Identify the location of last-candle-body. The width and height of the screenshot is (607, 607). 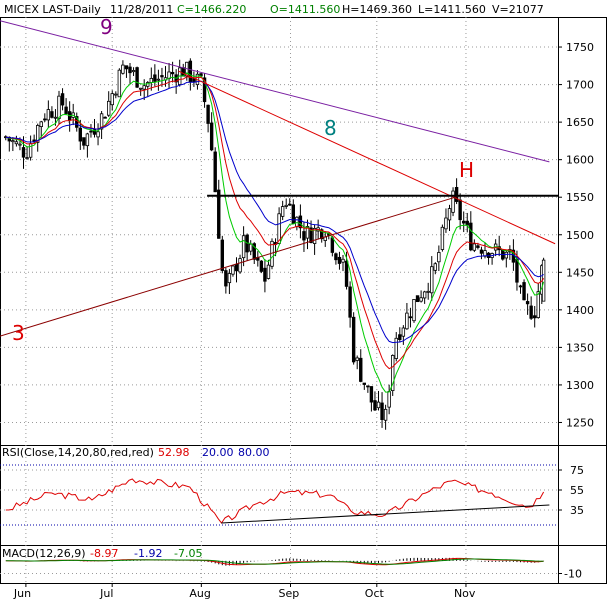
(543, 280).